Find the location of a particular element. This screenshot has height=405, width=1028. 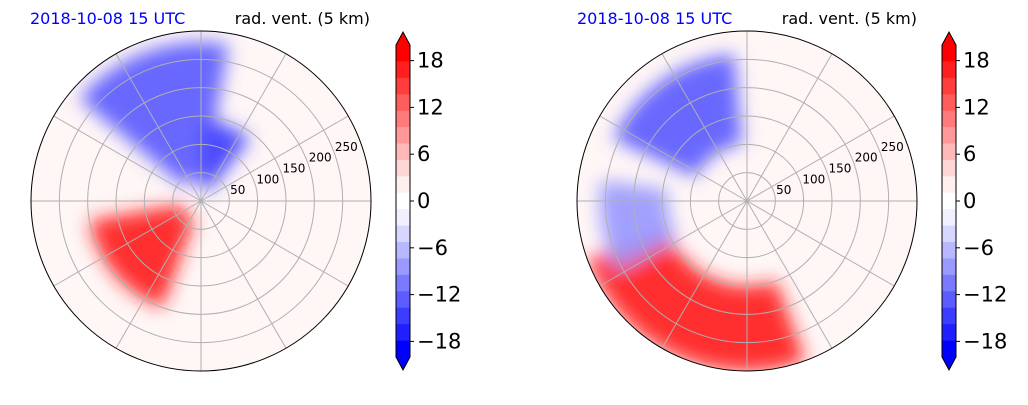

colorbar-tick-label: 6 is located at coordinates (969, 154).